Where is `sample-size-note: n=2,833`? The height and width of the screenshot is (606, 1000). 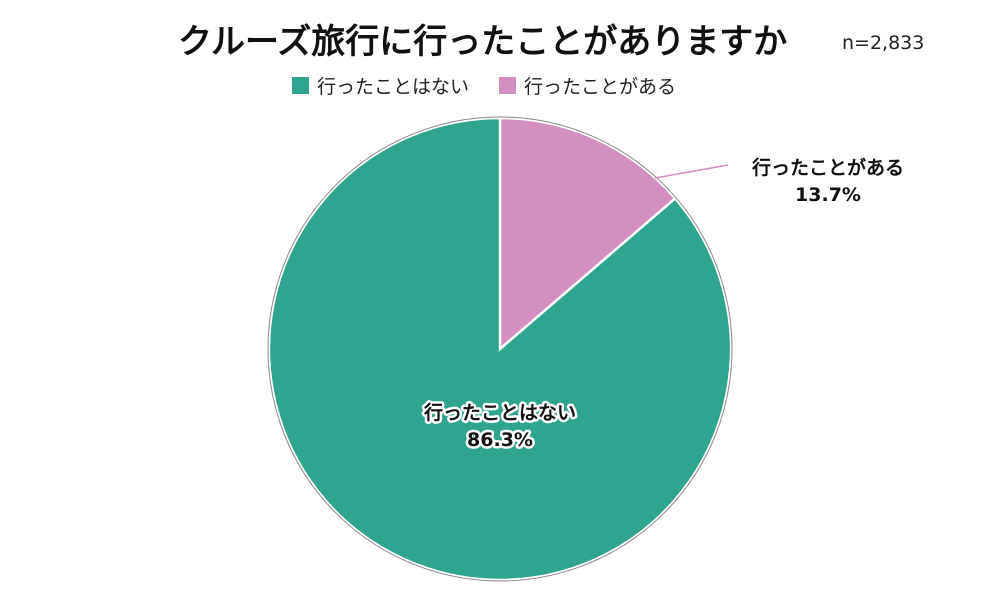 sample-size-note: n=2,833 is located at coordinates (883, 43).